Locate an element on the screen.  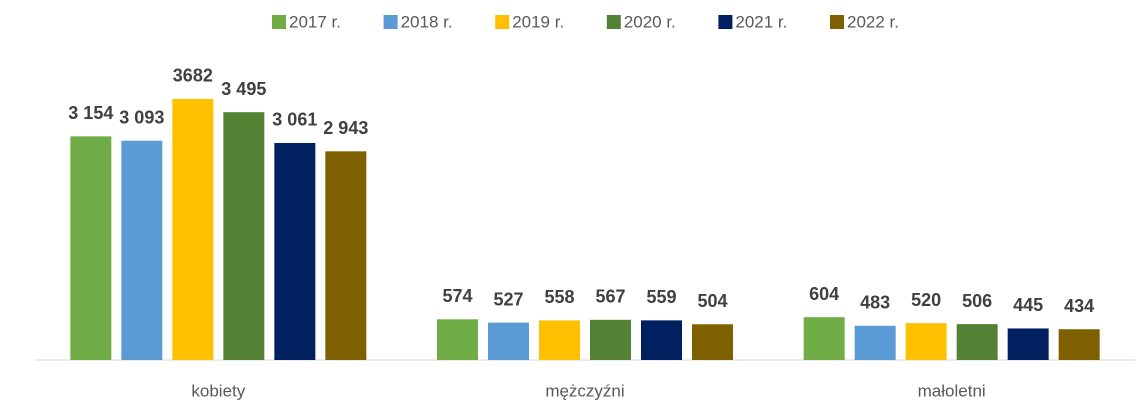
data-label: 3 093 is located at coordinates (141, 117).